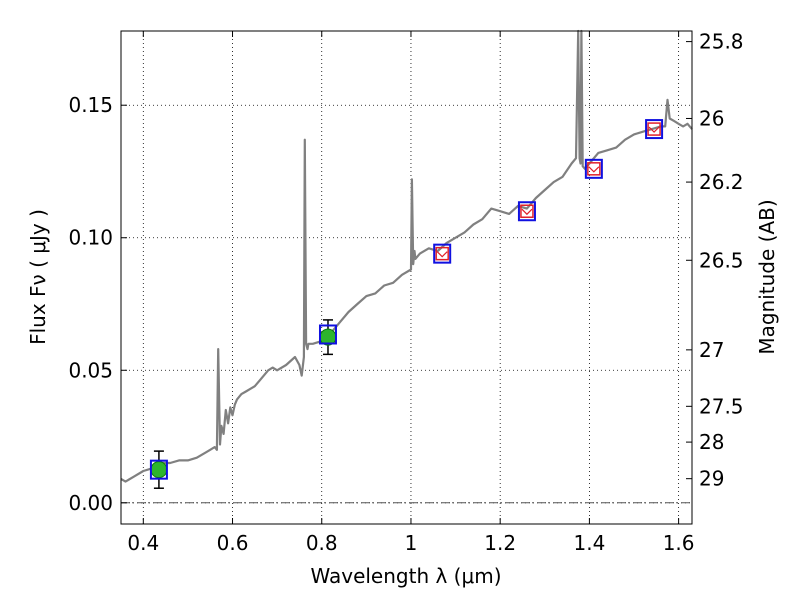 This screenshot has height=604, width=800. Describe the element at coordinates (90, 105) in the screenshot. I see `y-tick-label: 0.15` at that location.